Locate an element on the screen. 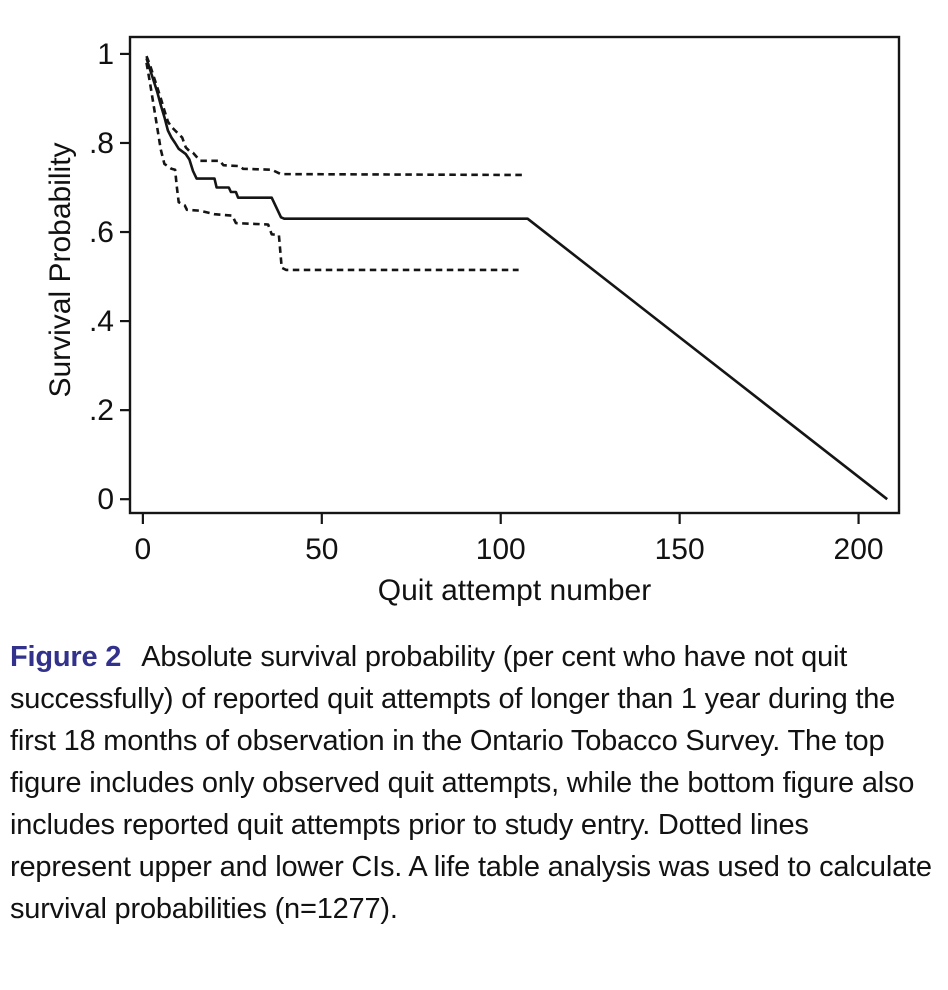 Image resolution: width=948 pixels, height=990 pixels. x-tick-label: 50 is located at coordinates (321, 549).